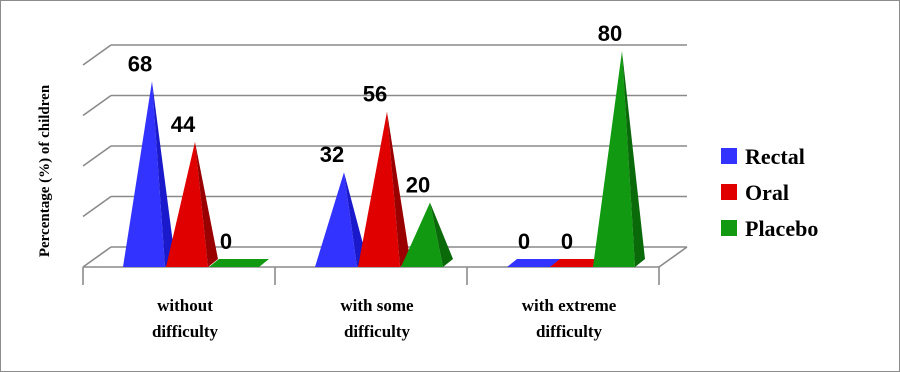 This screenshot has height=372, width=900. What do you see at coordinates (239, 263) in the screenshot?
I see `pyramid-flat-placebo` at bounding box center [239, 263].